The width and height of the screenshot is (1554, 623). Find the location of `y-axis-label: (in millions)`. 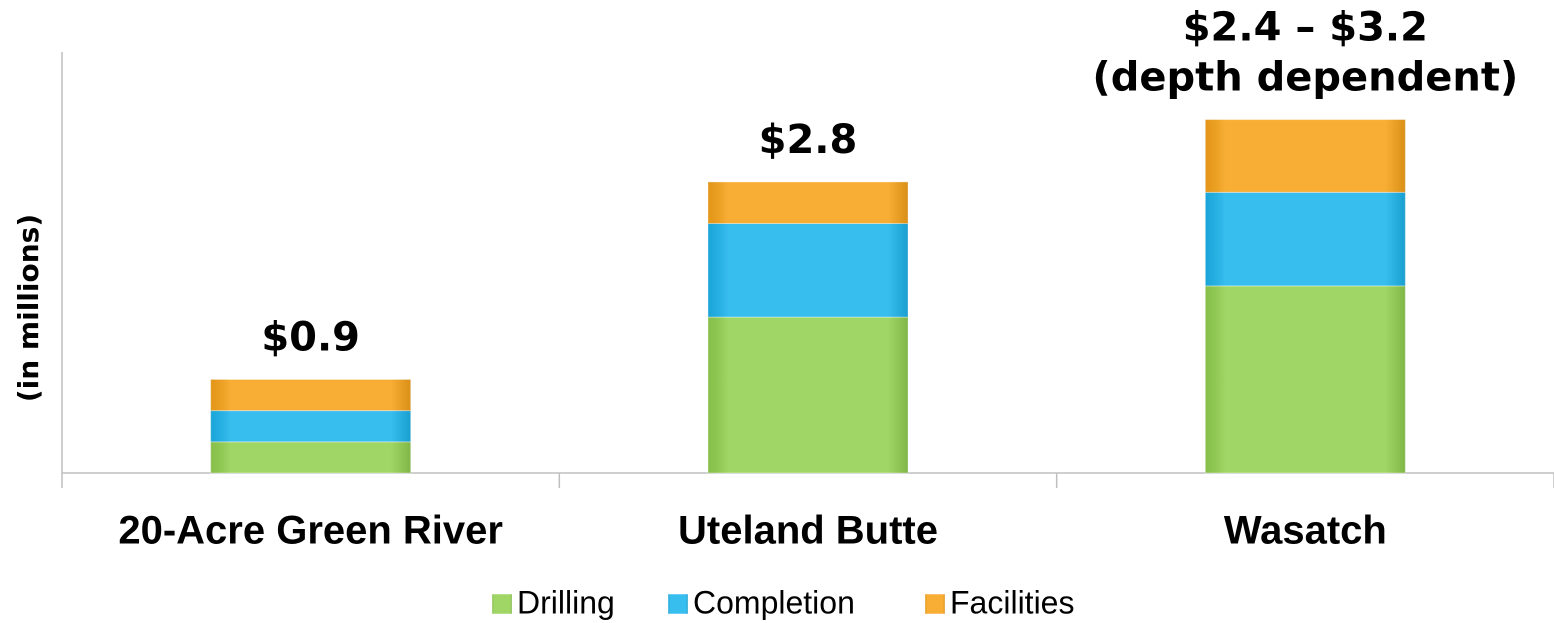

y-axis-label: (in millions) is located at coordinates (28, 308).